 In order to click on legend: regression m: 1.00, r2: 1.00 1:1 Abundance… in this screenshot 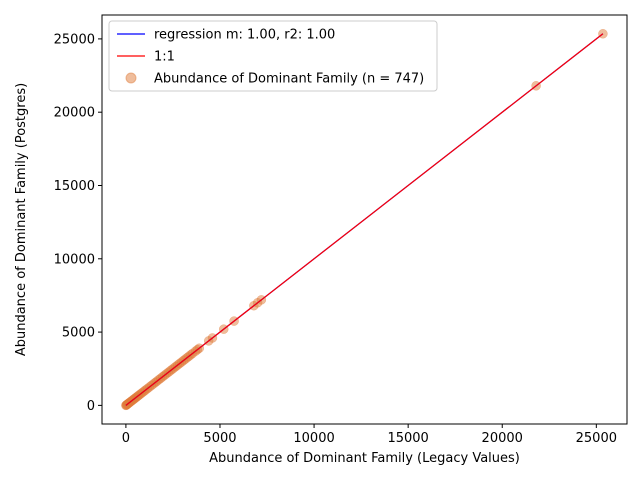, I will do `click(273, 56)`.